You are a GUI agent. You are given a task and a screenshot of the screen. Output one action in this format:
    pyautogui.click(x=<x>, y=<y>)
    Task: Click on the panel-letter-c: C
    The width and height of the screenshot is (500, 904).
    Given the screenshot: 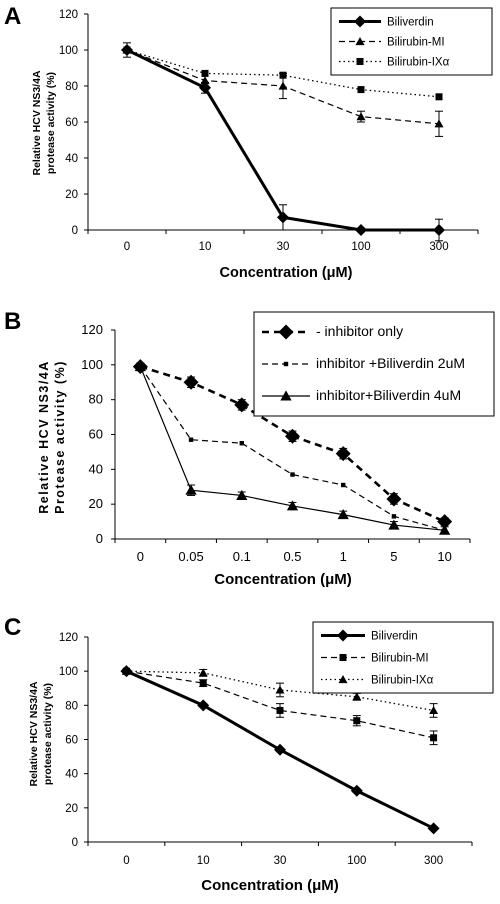 What is the action you would take?
    pyautogui.click(x=12, y=627)
    